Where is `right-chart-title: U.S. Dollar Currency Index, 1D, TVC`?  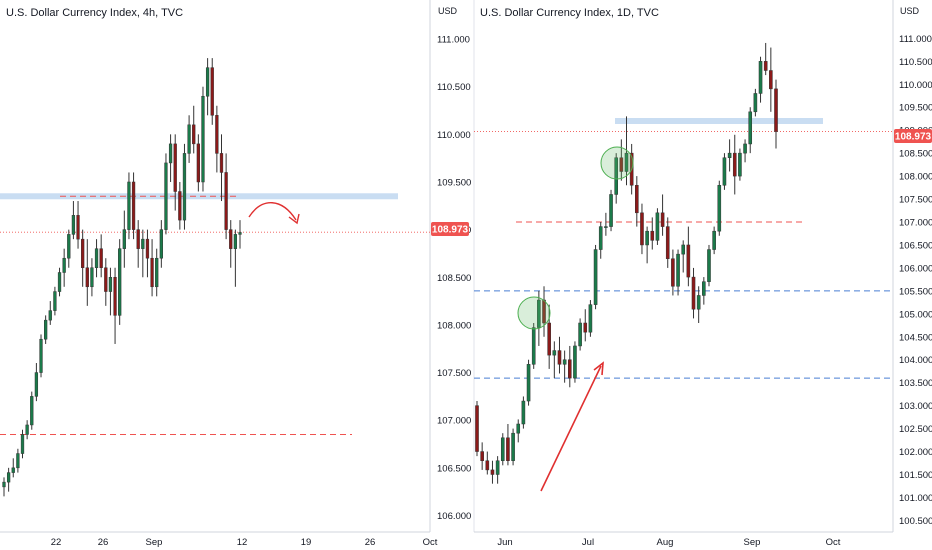 right-chart-title: U.S. Dollar Currency Index, 1D, TVC is located at coordinates (569, 13).